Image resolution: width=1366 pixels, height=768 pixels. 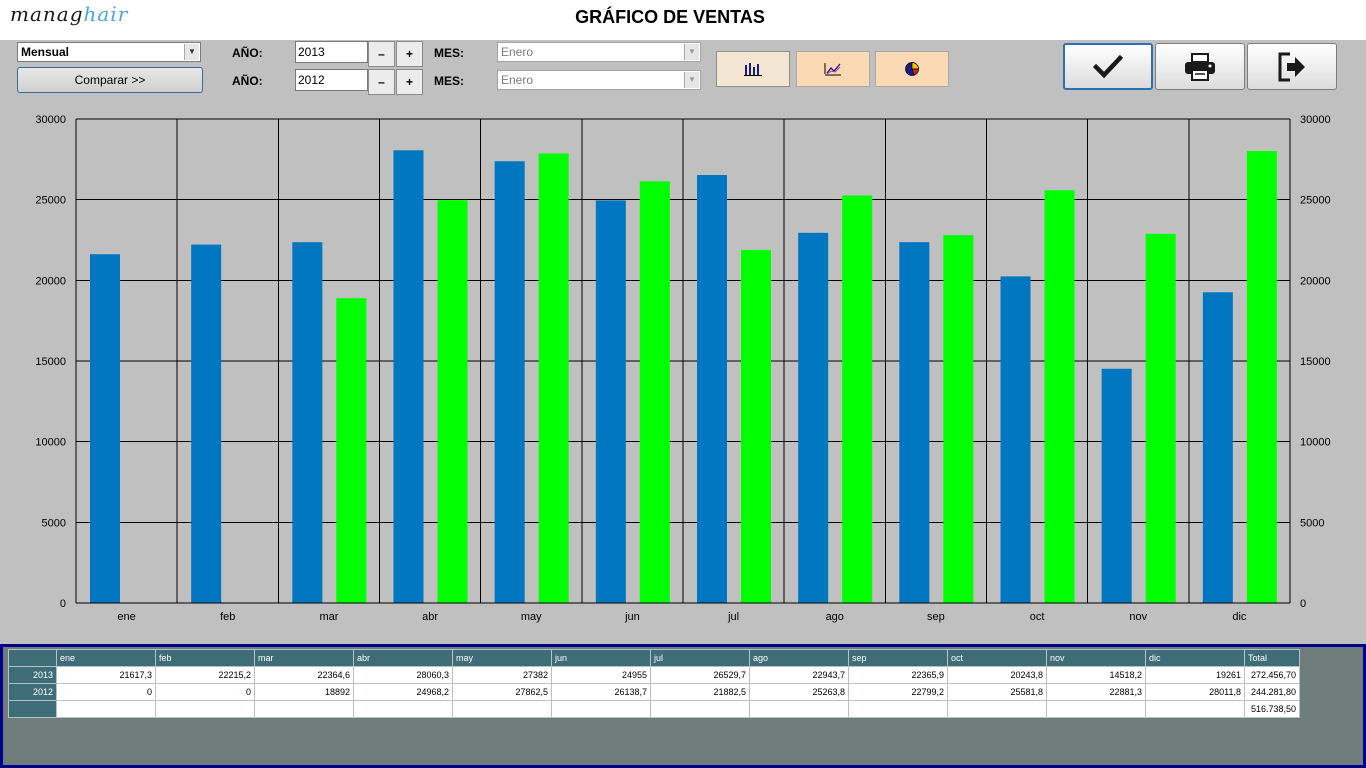 I want to click on table-cell: 28060,3, so click(x=403, y=675).